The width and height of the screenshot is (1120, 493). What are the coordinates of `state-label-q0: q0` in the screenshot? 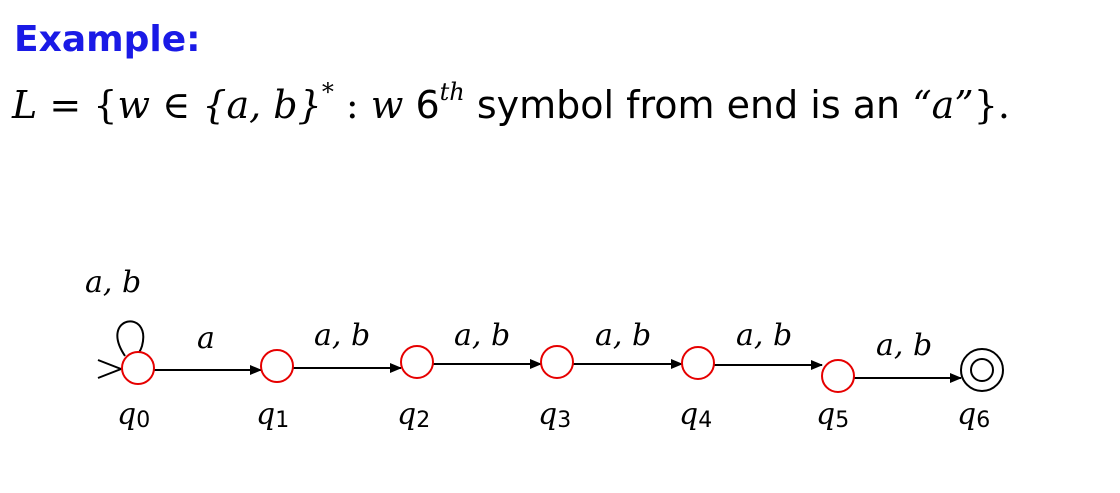 It's located at (133, 415).